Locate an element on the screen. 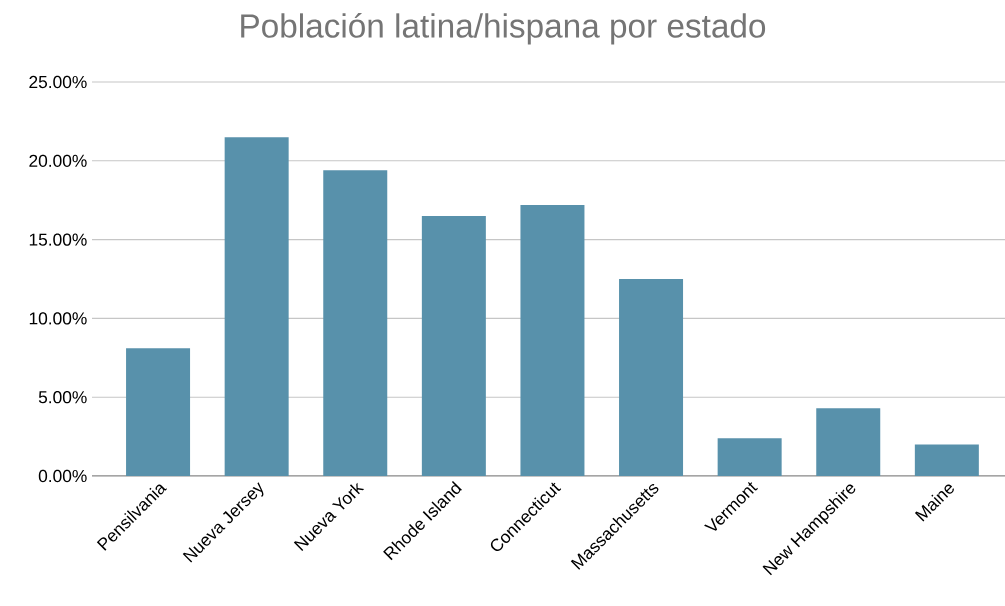 The width and height of the screenshot is (1005, 606). y-tick-label: 15.00% is located at coordinates (58, 239).